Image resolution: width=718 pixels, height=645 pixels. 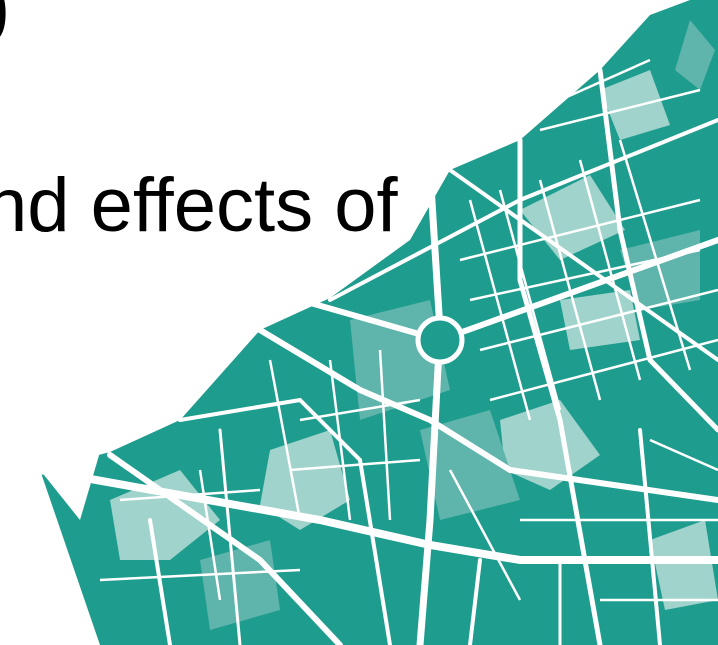 What do you see at coordinates (440, 340) in the screenshot?
I see `roundabout` at bounding box center [440, 340].